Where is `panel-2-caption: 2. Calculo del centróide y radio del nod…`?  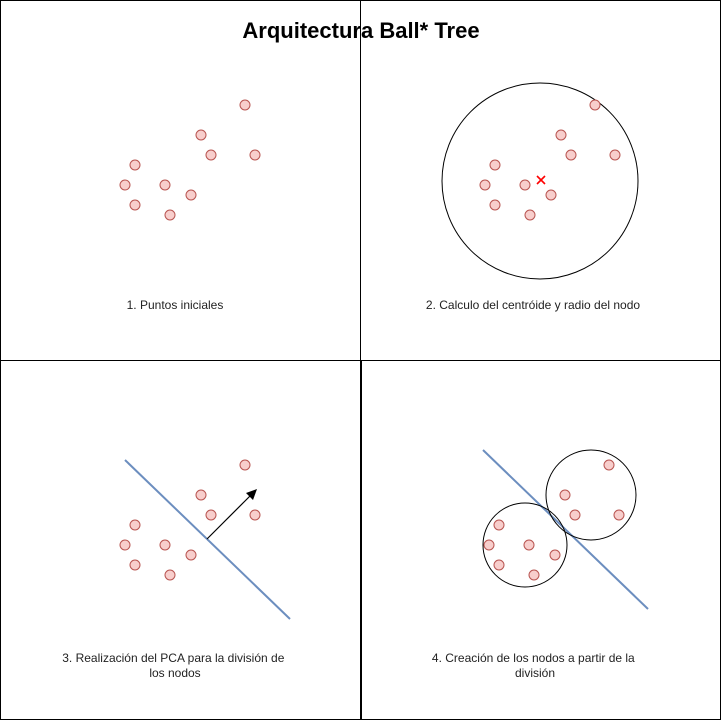
panel-2-caption: 2. Calculo del centróide y radio del nod… is located at coordinates (533, 305).